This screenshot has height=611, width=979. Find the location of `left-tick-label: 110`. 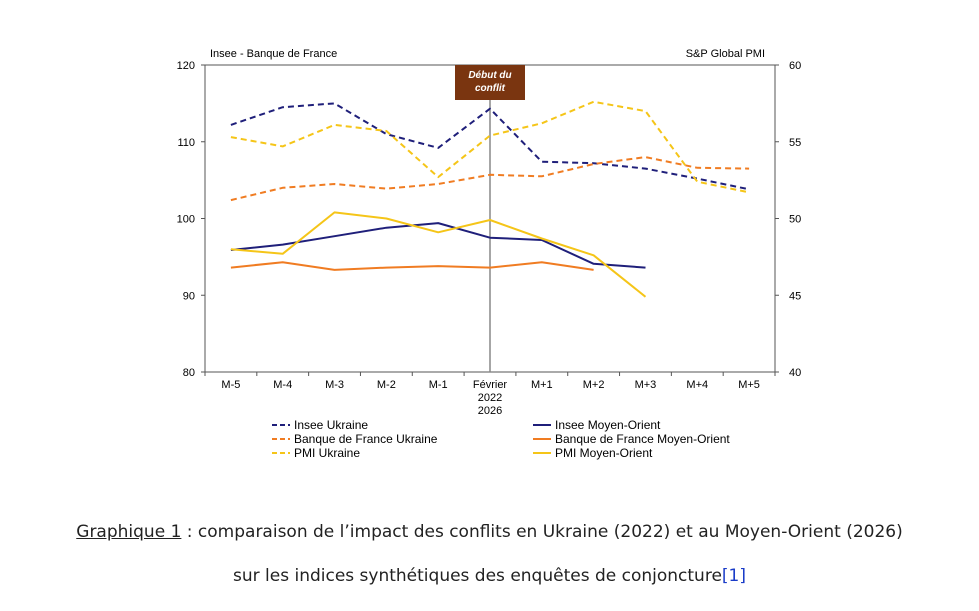

left-tick-label: 110 is located at coordinates (186, 143).